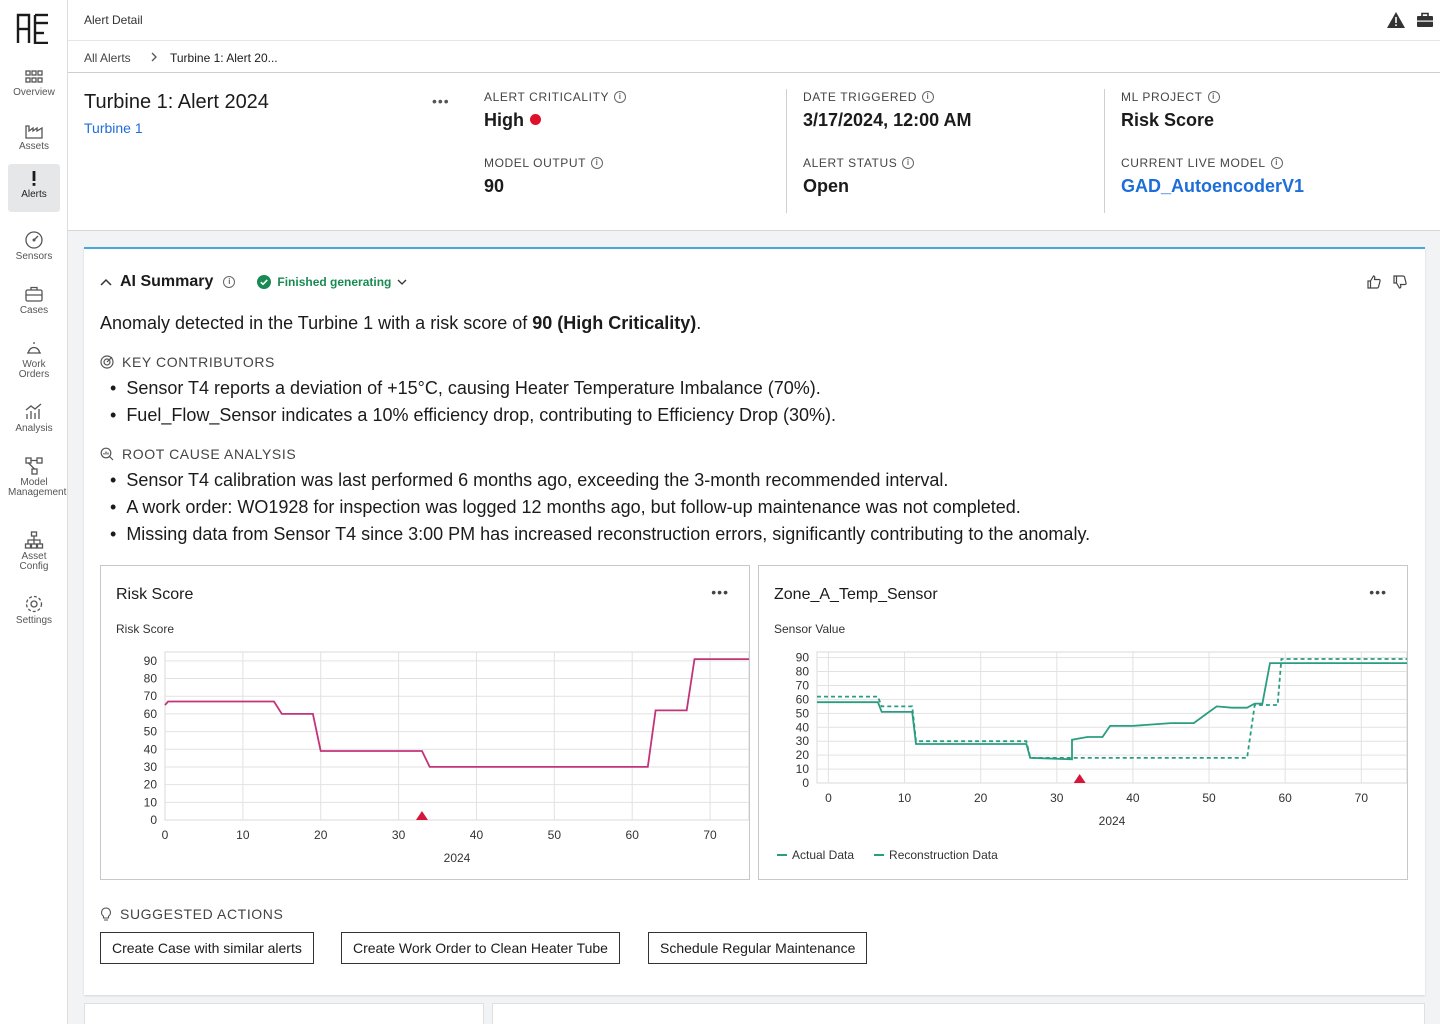  Describe the element at coordinates (1374, 282) in the screenshot. I see `thumbs-up-icon` at that location.